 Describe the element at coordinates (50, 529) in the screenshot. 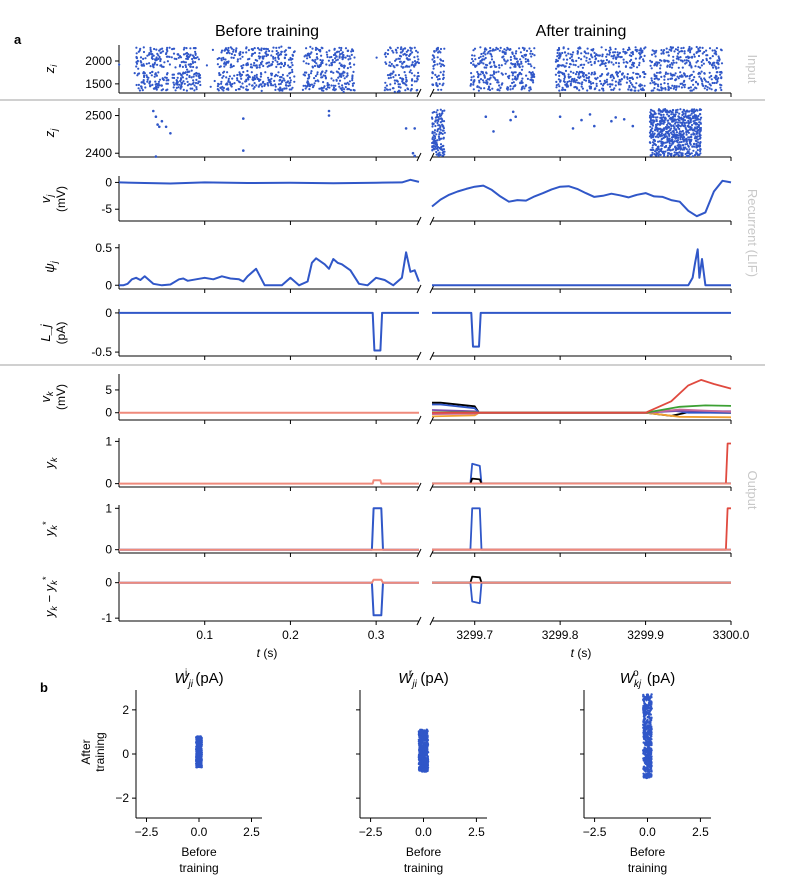

I see `ylabel-yk-star: yk*` at that location.